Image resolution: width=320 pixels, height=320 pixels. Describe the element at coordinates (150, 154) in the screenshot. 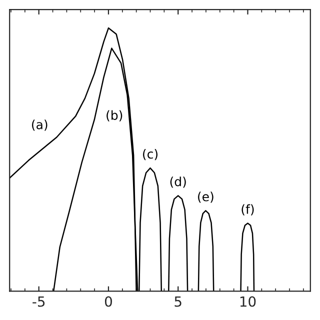

I see `series-label: (c)` at that location.